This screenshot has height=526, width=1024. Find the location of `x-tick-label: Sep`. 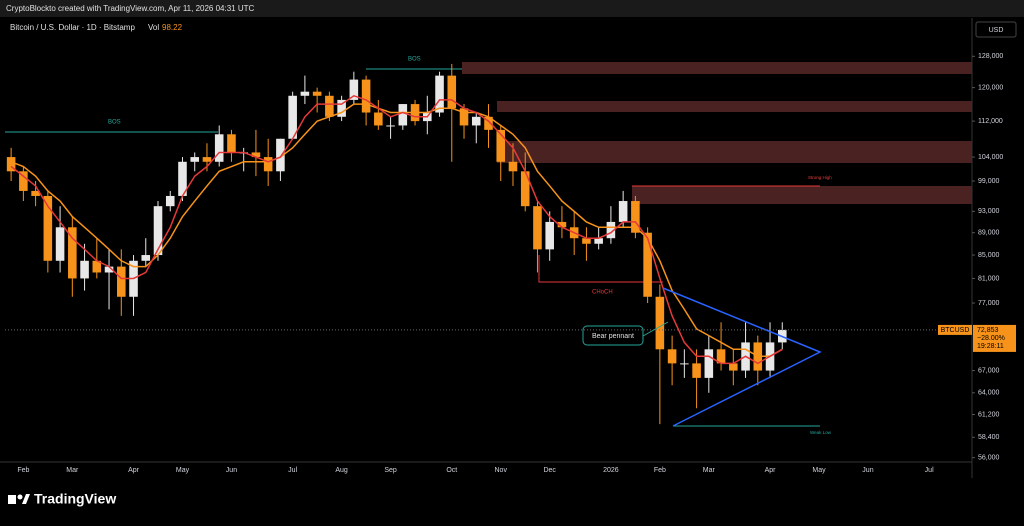

x-tick-label: Sep is located at coordinates (390, 470).